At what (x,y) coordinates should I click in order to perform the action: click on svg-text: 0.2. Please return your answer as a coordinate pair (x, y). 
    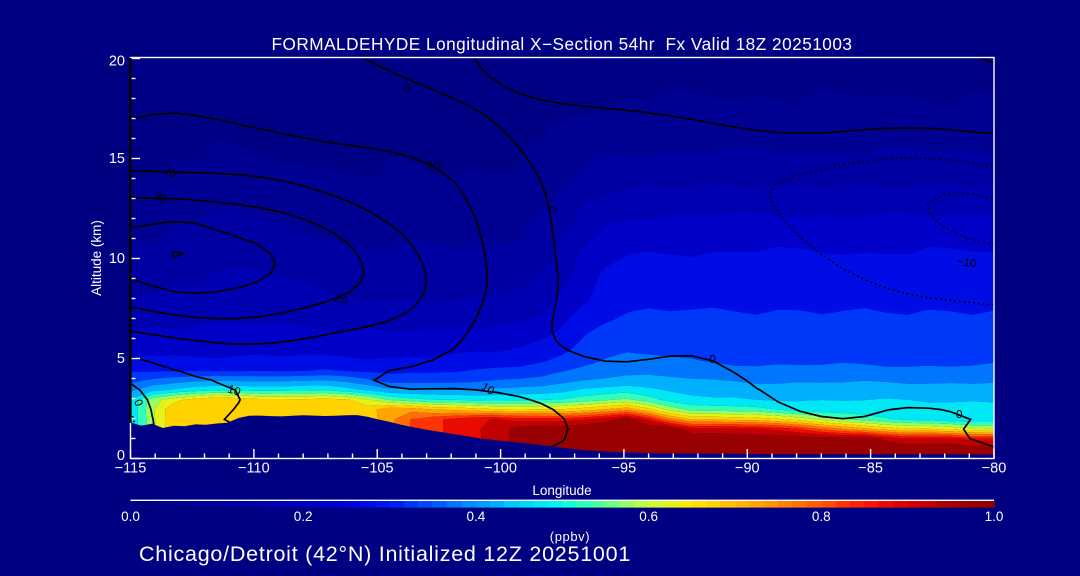
    Looking at the image, I should click on (303, 516).